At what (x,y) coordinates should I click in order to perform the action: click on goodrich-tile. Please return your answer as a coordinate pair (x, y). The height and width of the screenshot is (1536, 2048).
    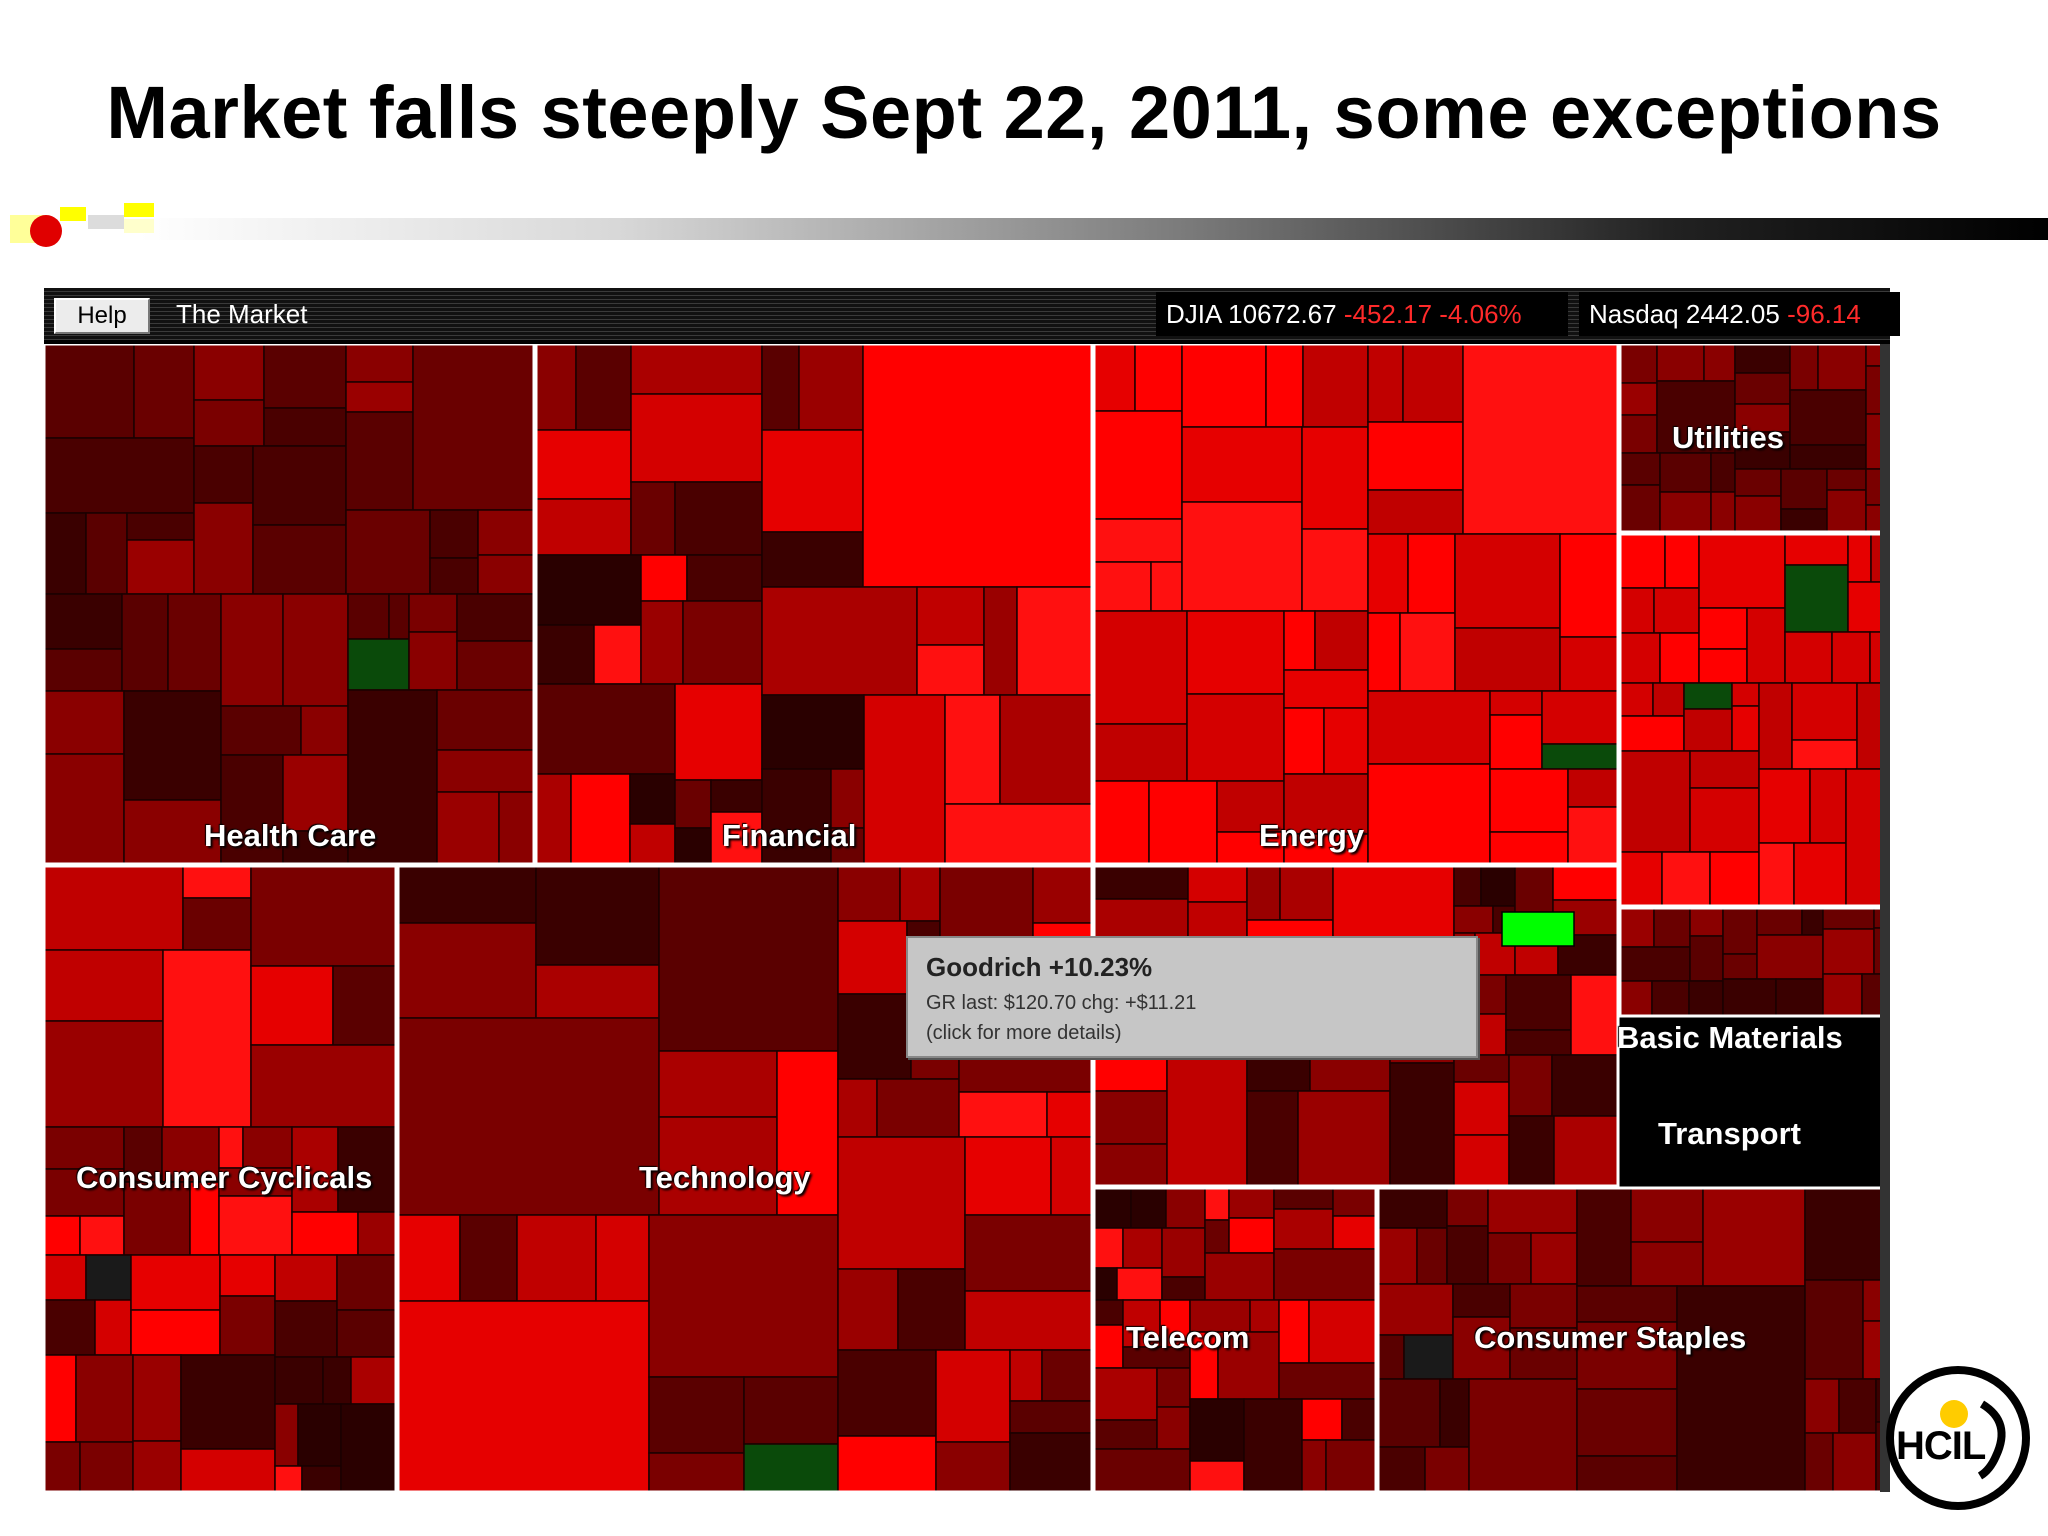
    Looking at the image, I should click on (1538, 929).